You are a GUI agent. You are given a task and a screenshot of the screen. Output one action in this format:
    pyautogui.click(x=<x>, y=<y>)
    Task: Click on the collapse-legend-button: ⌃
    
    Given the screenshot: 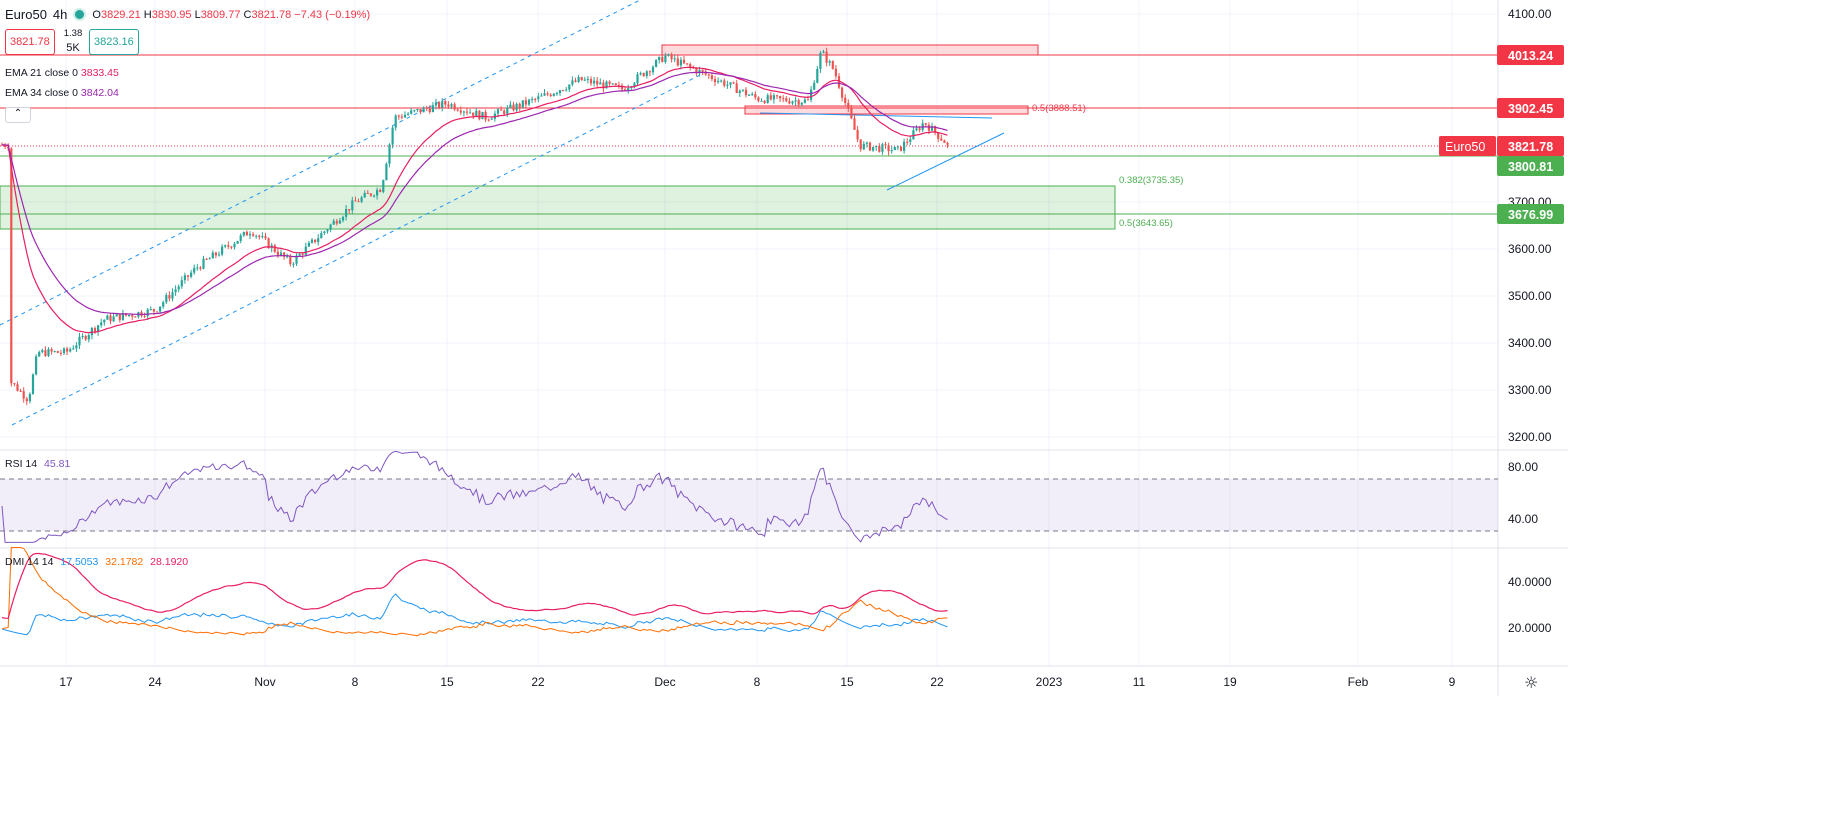 What is the action you would take?
    pyautogui.click(x=18, y=115)
    